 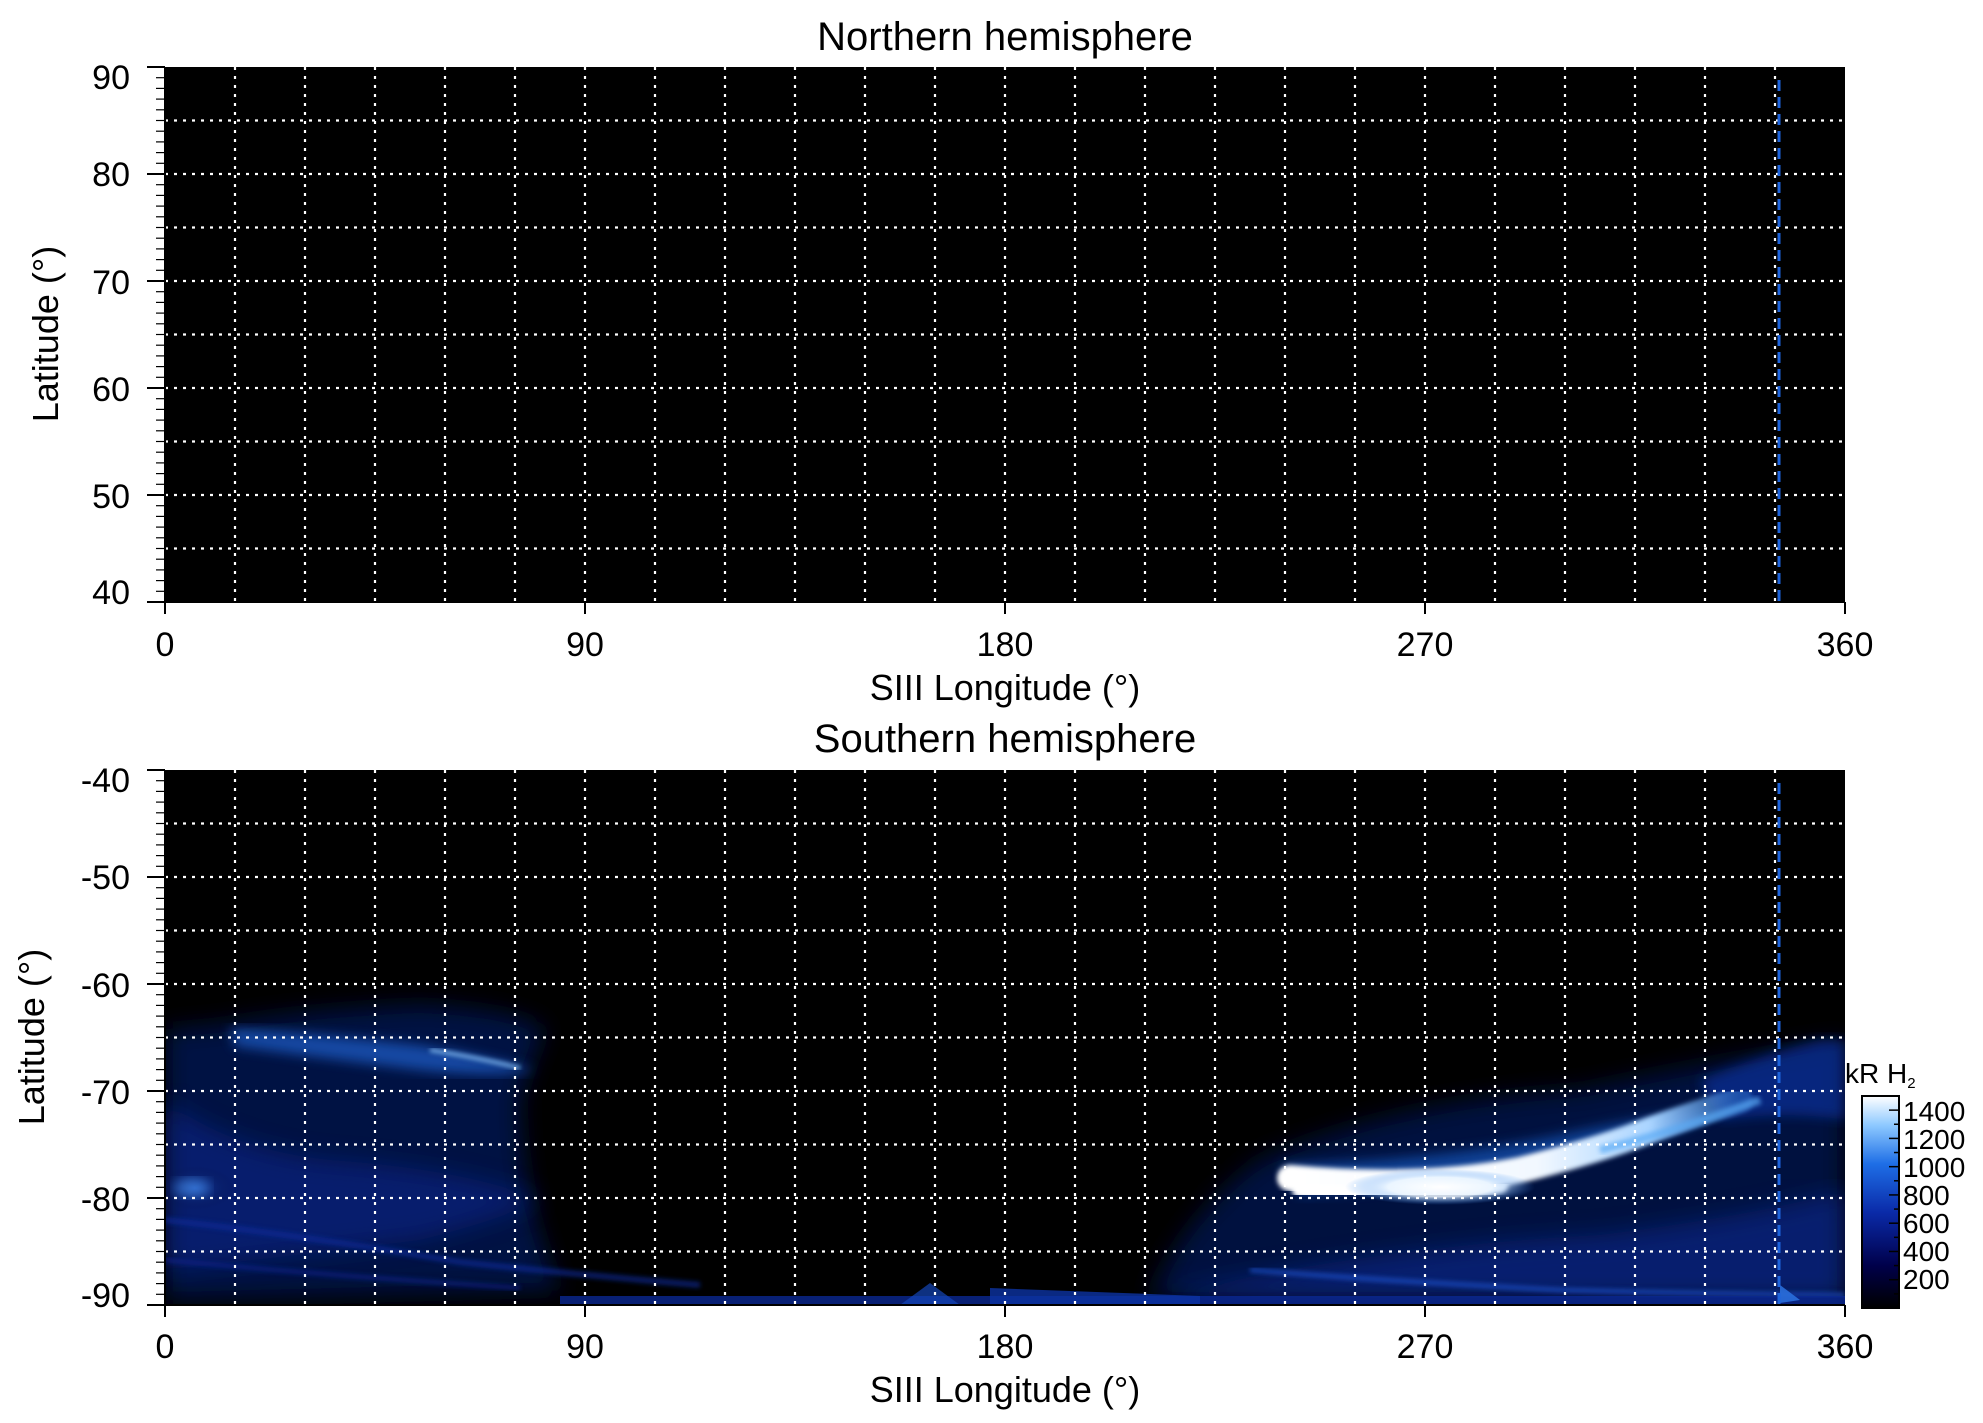 What do you see at coordinates (1894, 1202) in the screenshot?
I see `colorbar-ticks` at bounding box center [1894, 1202].